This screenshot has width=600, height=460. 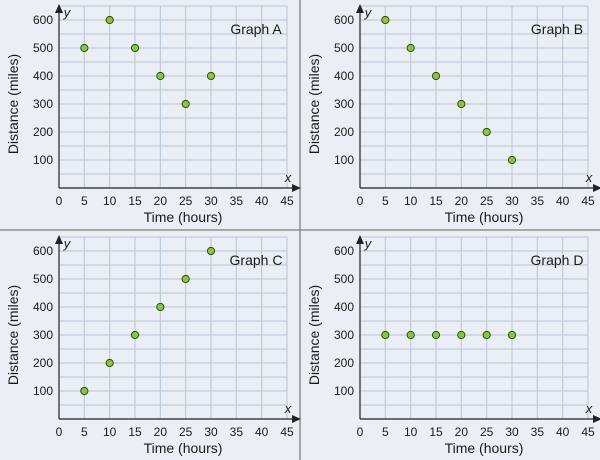 What do you see at coordinates (256, 260) in the screenshot?
I see `graph-title: Graph C` at bounding box center [256, 260].